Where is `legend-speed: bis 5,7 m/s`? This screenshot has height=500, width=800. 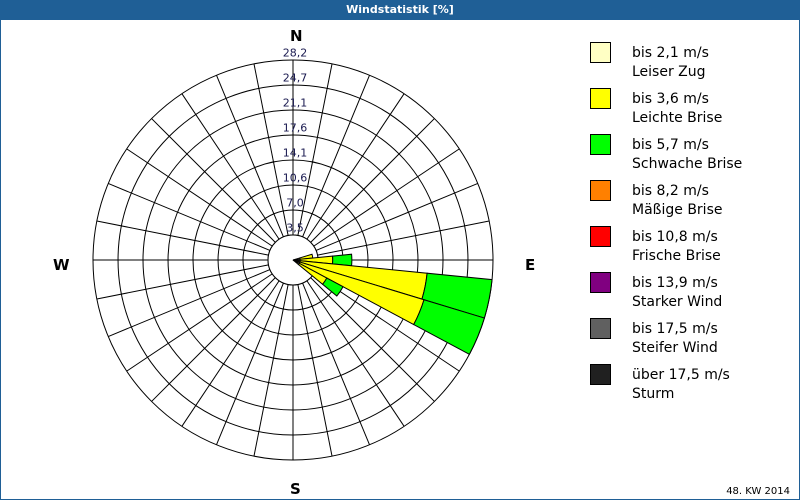 legend-speed: bis 5,7 m/s is located at coordinates (670, 145).